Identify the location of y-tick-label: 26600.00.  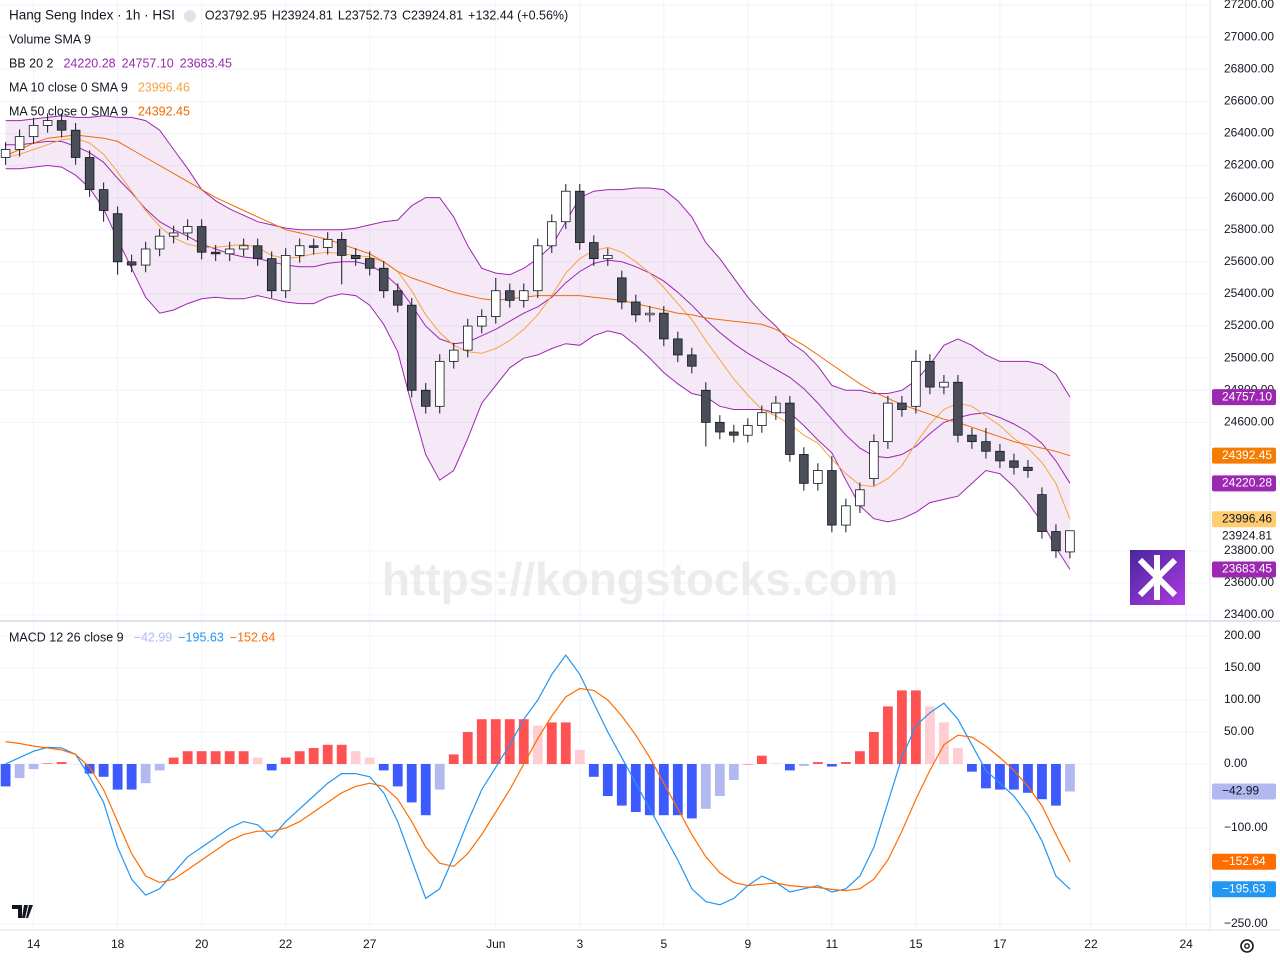
(1249, 100).